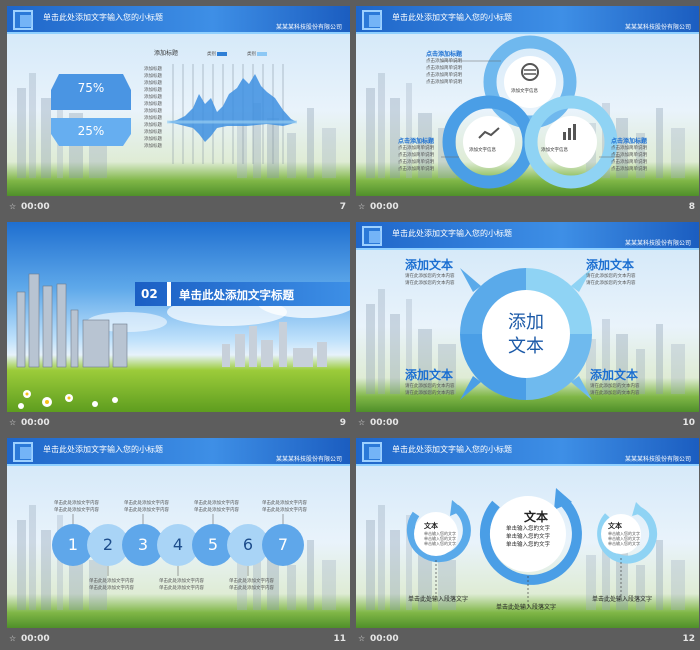 The image size is (700, 650). Describe the element at coordinates (342, 207) in the screenshot. I see `slide-number: 7` at that location.